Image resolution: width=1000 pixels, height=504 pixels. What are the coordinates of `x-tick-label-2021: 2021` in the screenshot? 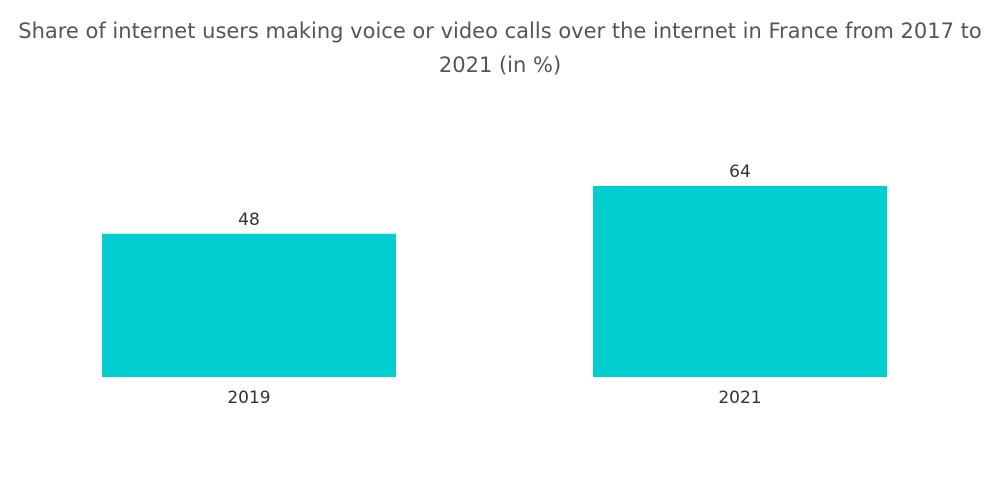 It's located at (739, 398).